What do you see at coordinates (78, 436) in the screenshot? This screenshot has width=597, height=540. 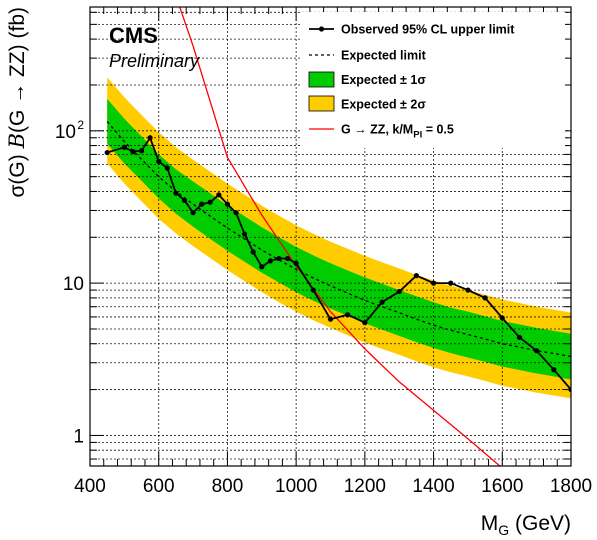 I see `y-tick-label: 1` at bounding box center [78, 436].